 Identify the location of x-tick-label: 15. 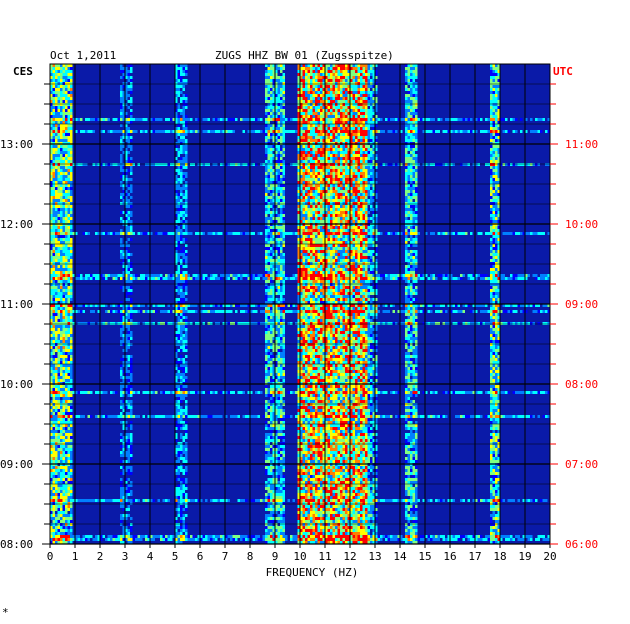
(424, 556).